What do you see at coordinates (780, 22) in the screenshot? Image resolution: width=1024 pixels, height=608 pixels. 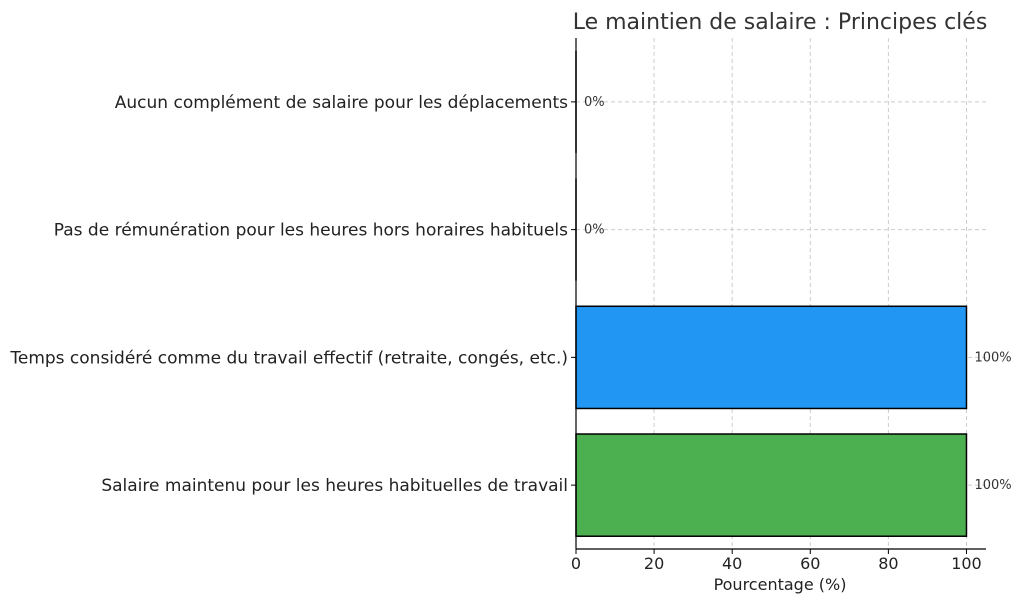 I see `chart-title: Le maintien de salaire : Principes clés` at bounding box center [780, 22].